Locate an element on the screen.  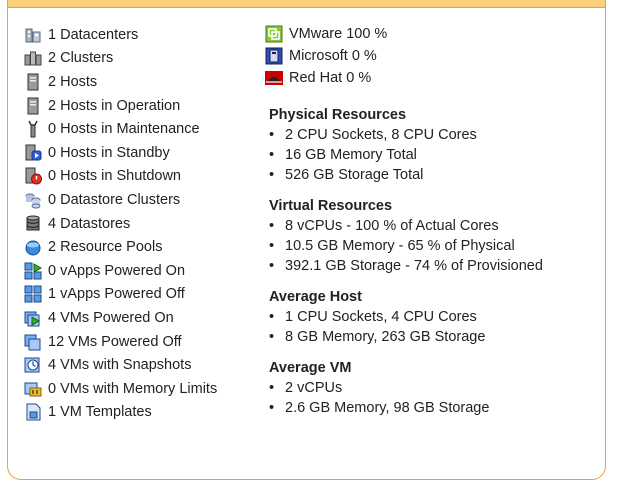
inventory-item-vms-off: 12 VMs Powered Off is located at coordinates (120, 342).